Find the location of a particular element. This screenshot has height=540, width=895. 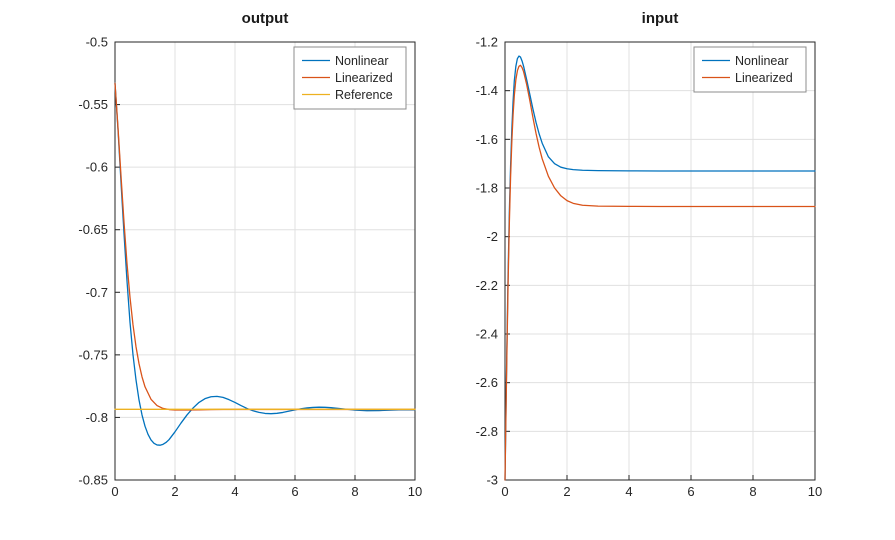

y-tick-label: -2 is located at coordinates (492, 236).